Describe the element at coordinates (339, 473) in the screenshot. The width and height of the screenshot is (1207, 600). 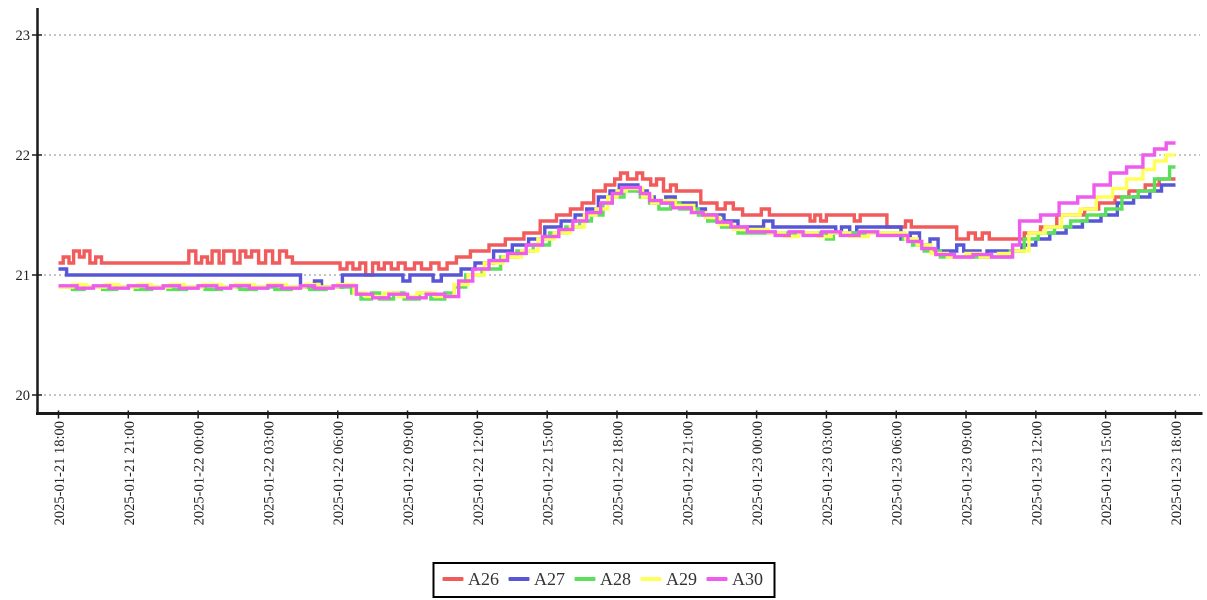
I see `x-tick-label-4: 2025-01-22 06:00` at that location.